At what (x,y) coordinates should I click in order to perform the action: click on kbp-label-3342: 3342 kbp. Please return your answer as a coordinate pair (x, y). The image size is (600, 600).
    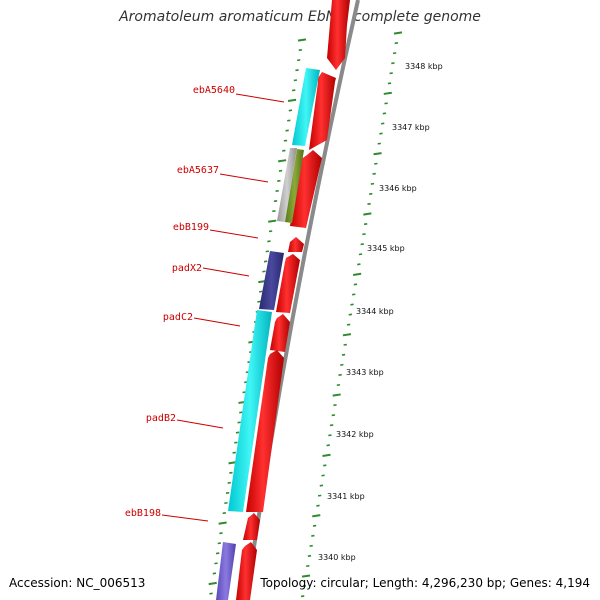
    Looking at the image, I should click on (355, 434).